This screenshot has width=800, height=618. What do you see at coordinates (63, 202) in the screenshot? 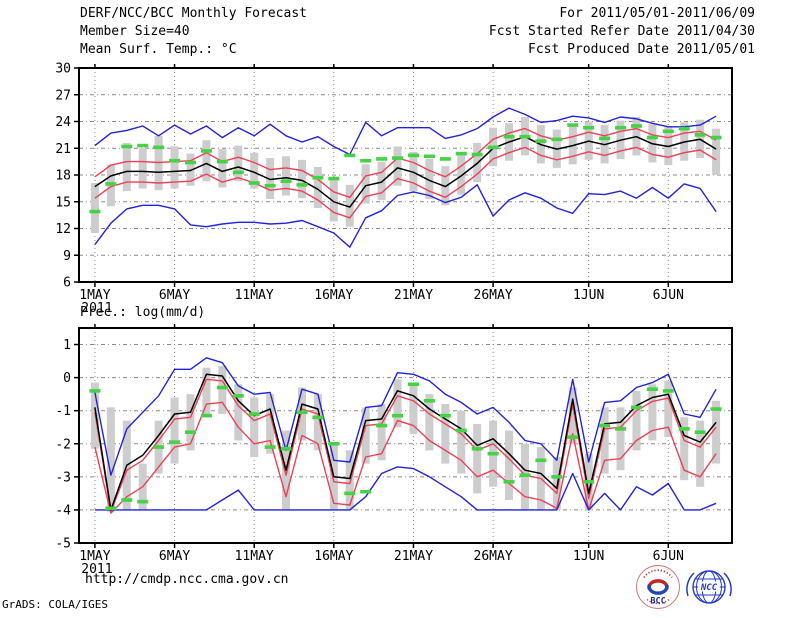
I see `y-tick-label: 15` at bounding box center [63, 202].